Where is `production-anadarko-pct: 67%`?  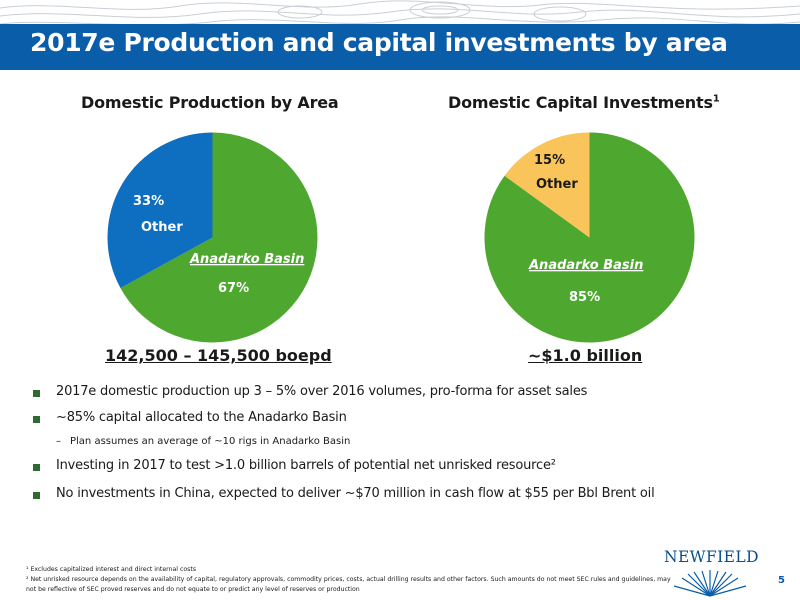 production-anadarko-pct: 67% is located at coordinates (233, 288).